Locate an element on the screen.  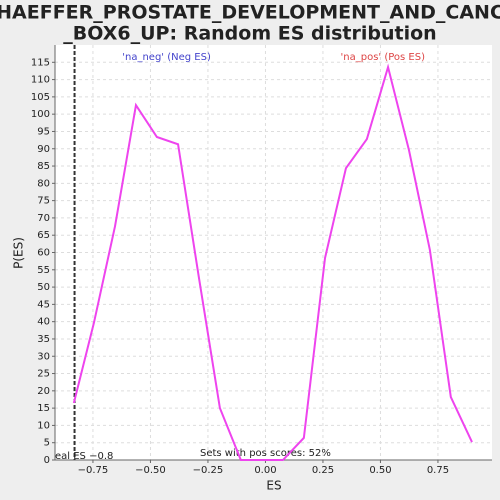
y-tick-label: 15 is located at coordinates (43, 408).